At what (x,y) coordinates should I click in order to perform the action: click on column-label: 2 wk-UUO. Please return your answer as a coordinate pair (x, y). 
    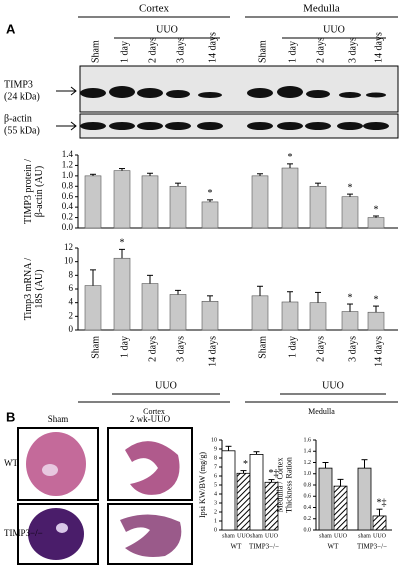
    Looking at the image, I should click on (150, 419).